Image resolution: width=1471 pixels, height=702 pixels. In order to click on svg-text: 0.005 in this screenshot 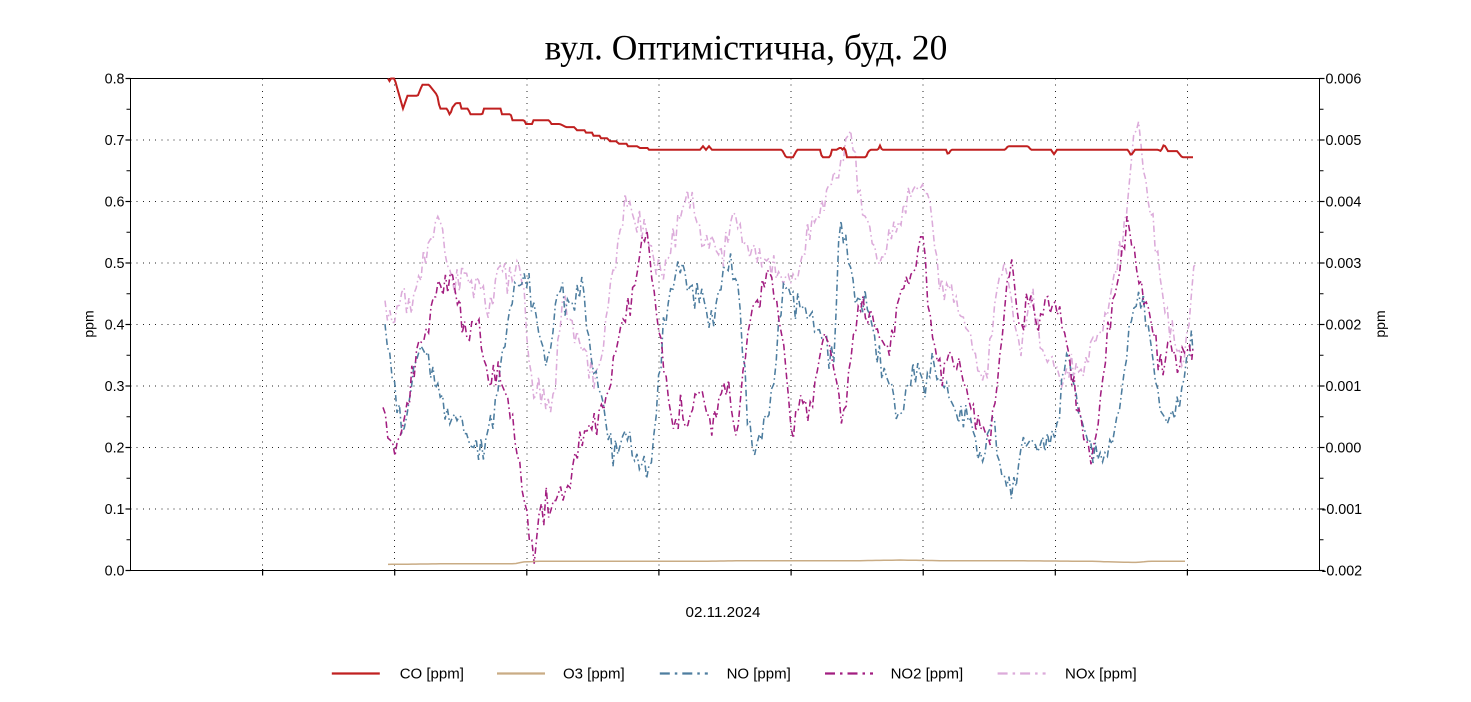, I will do `click(1344, 141)`.